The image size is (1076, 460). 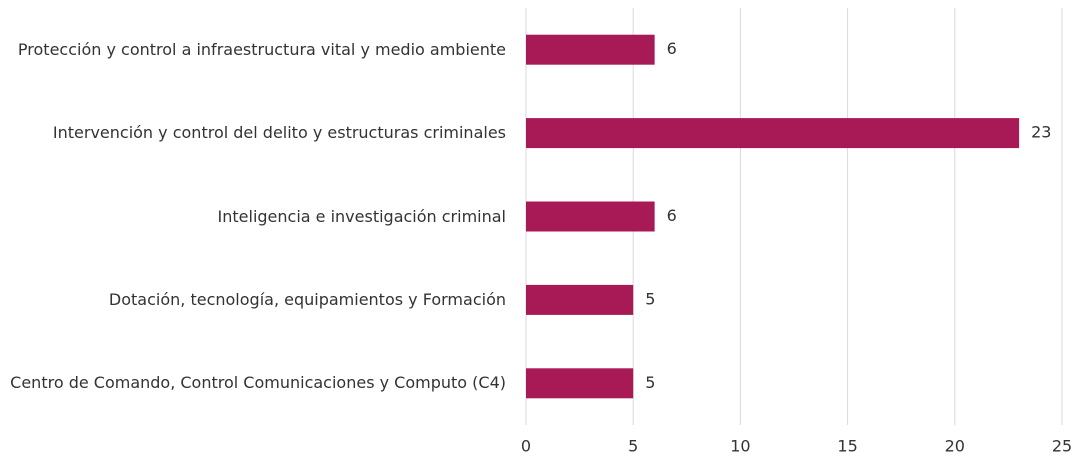 What do you see at coordinates (526, 446) in the screenshot?
I see `x-tick-label: 0` at bounding box center [526, 446].